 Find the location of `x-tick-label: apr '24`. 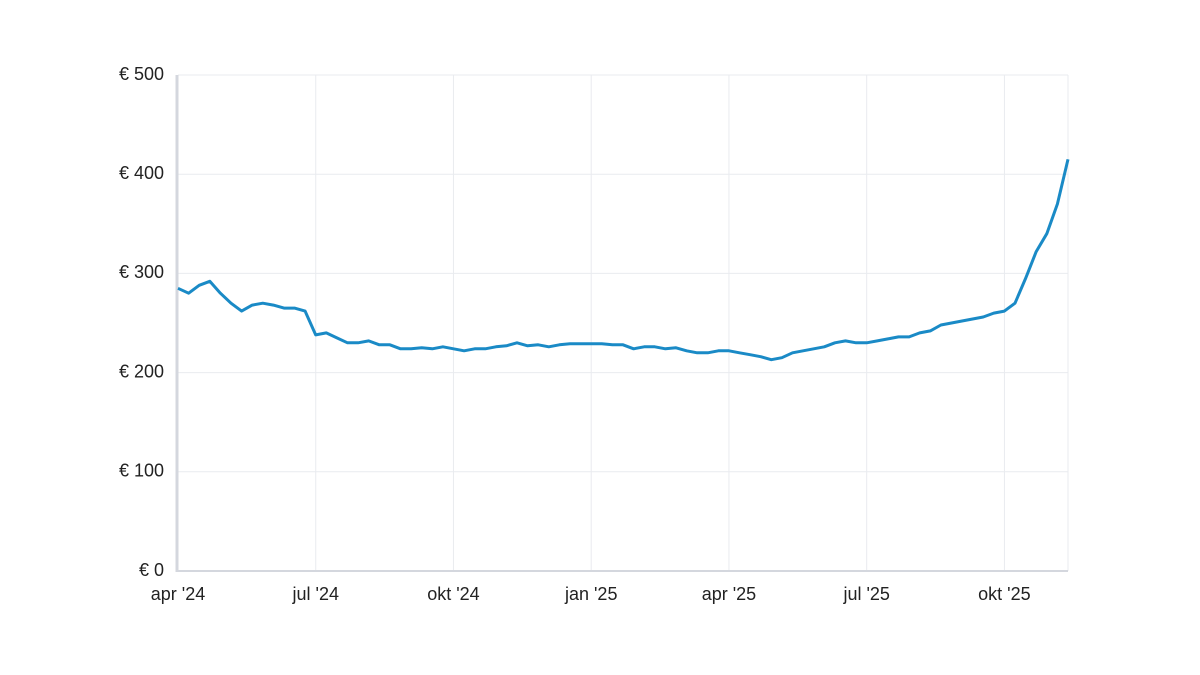

x-tick-label: apr '24 is located at coordinates (178, 594).